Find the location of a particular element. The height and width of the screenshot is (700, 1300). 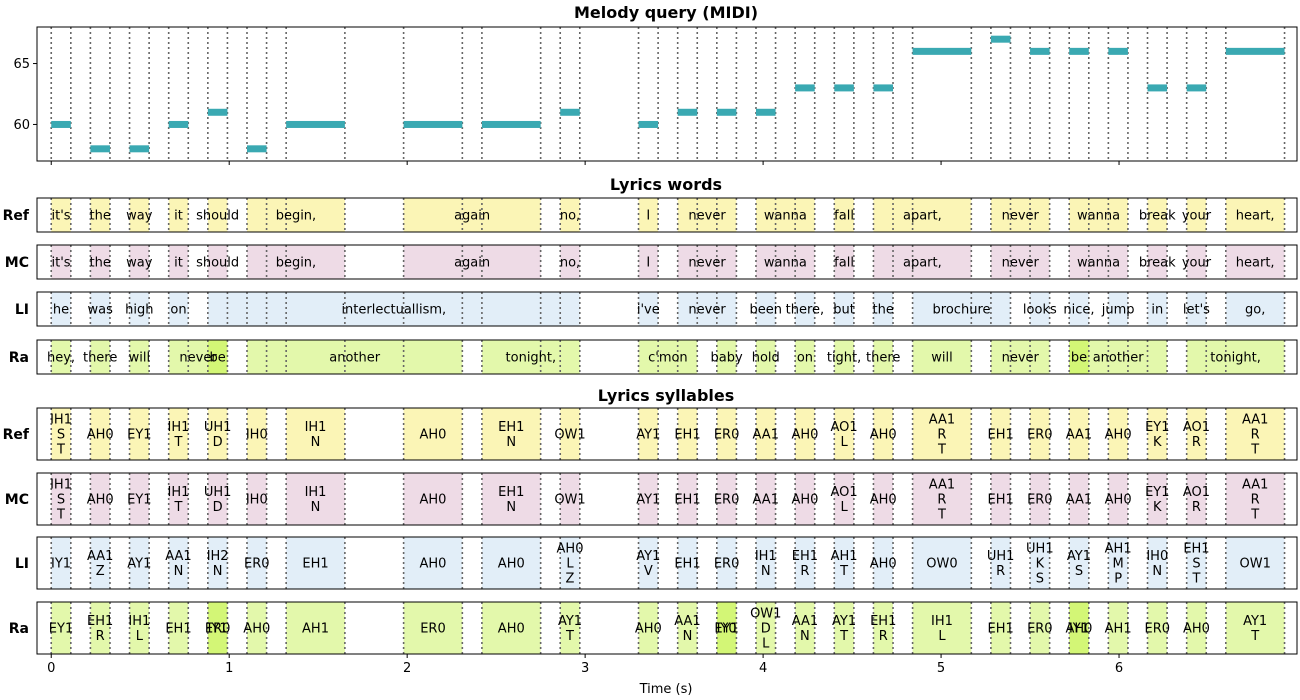

panel-frame is located at coordinates (667, 357).